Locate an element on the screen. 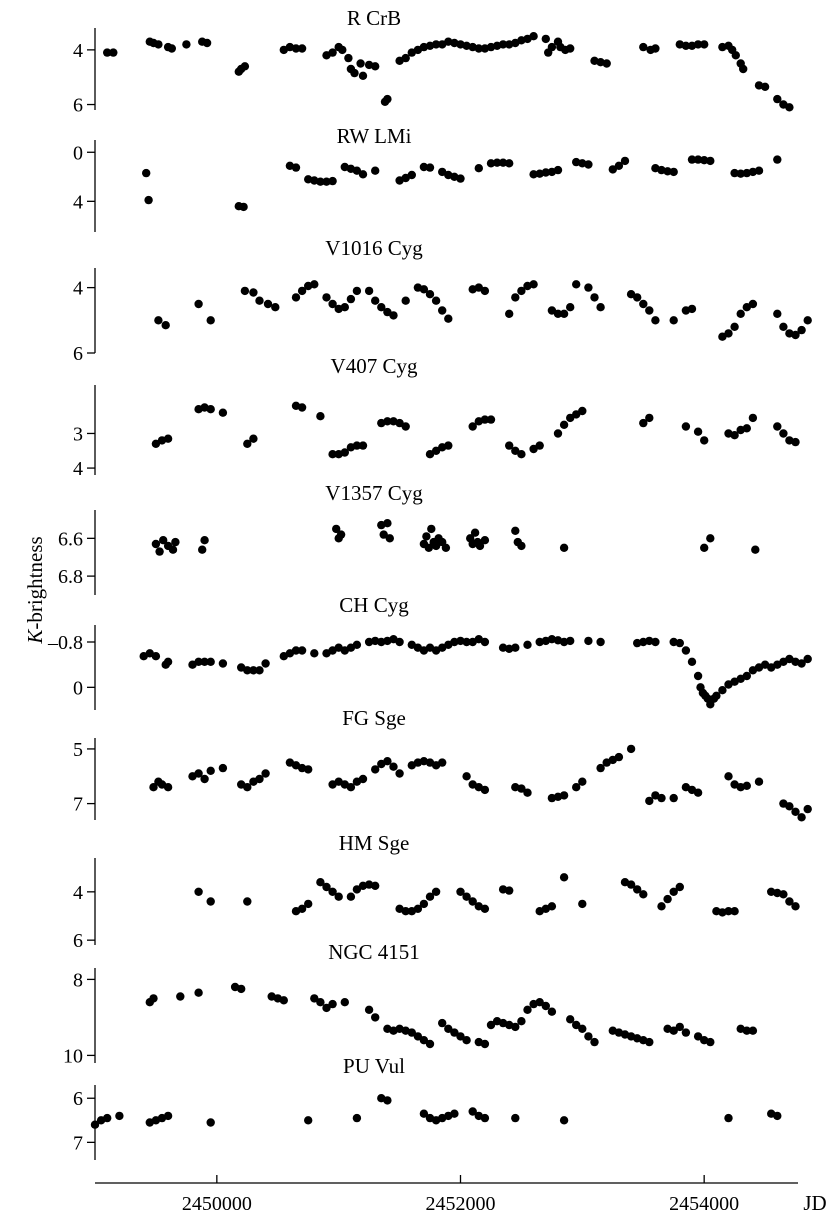 This screenshot has width=837, height=1216. x-tick-label: 2450000 is located at coordinates (217, 1204).